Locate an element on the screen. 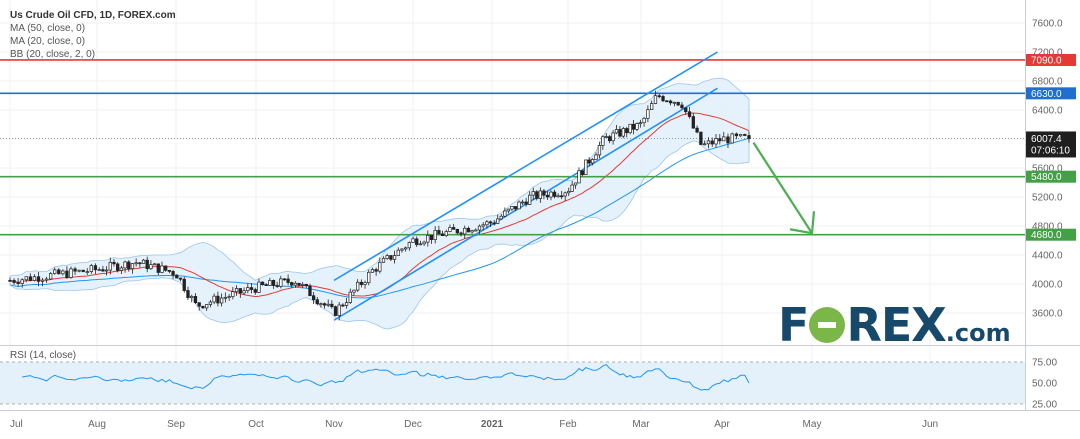 The image size is (1080, 439). time-tick-label: Sep is located at coordinates (176, 424).